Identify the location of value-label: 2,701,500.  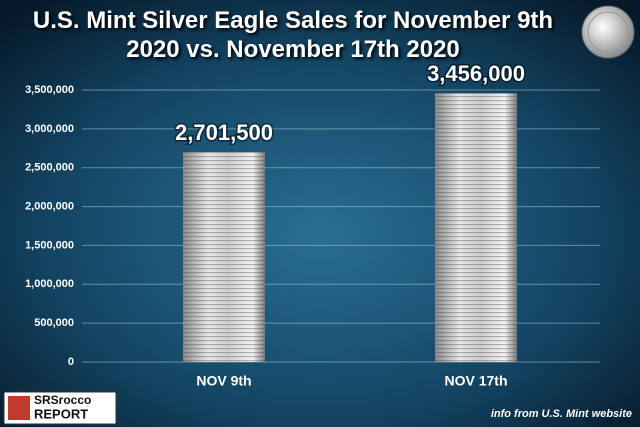
(224, 132).